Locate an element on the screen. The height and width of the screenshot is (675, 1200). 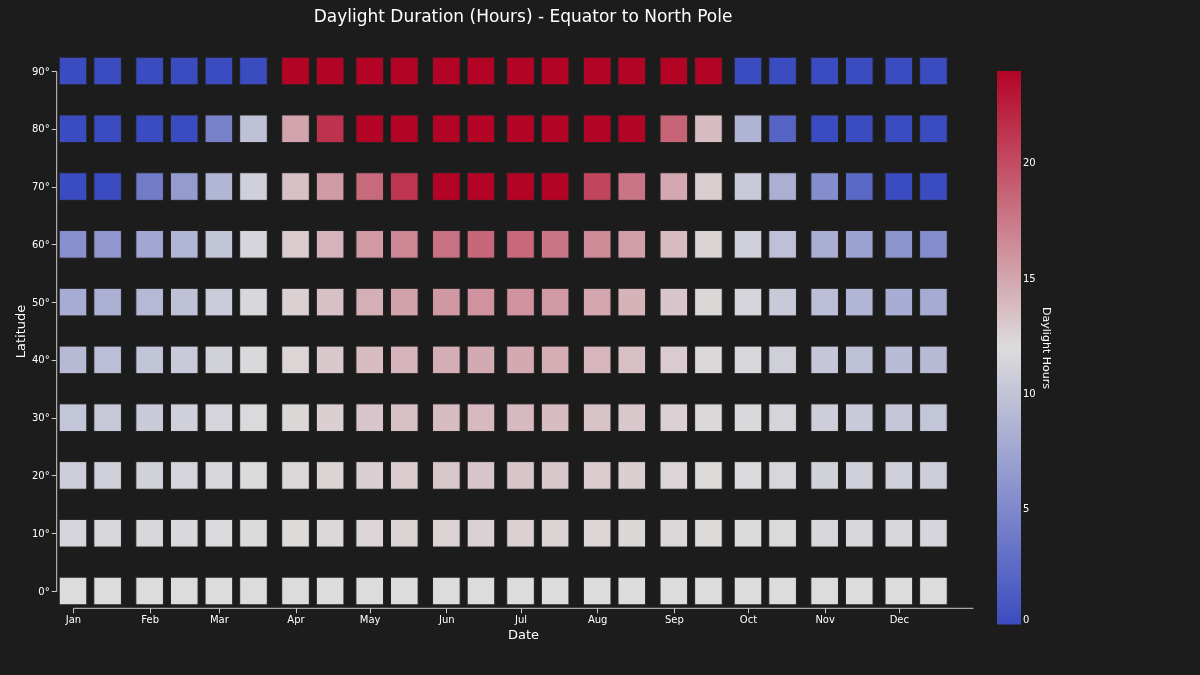
x-tick-label: Feb is located at coordinates (150, 620).